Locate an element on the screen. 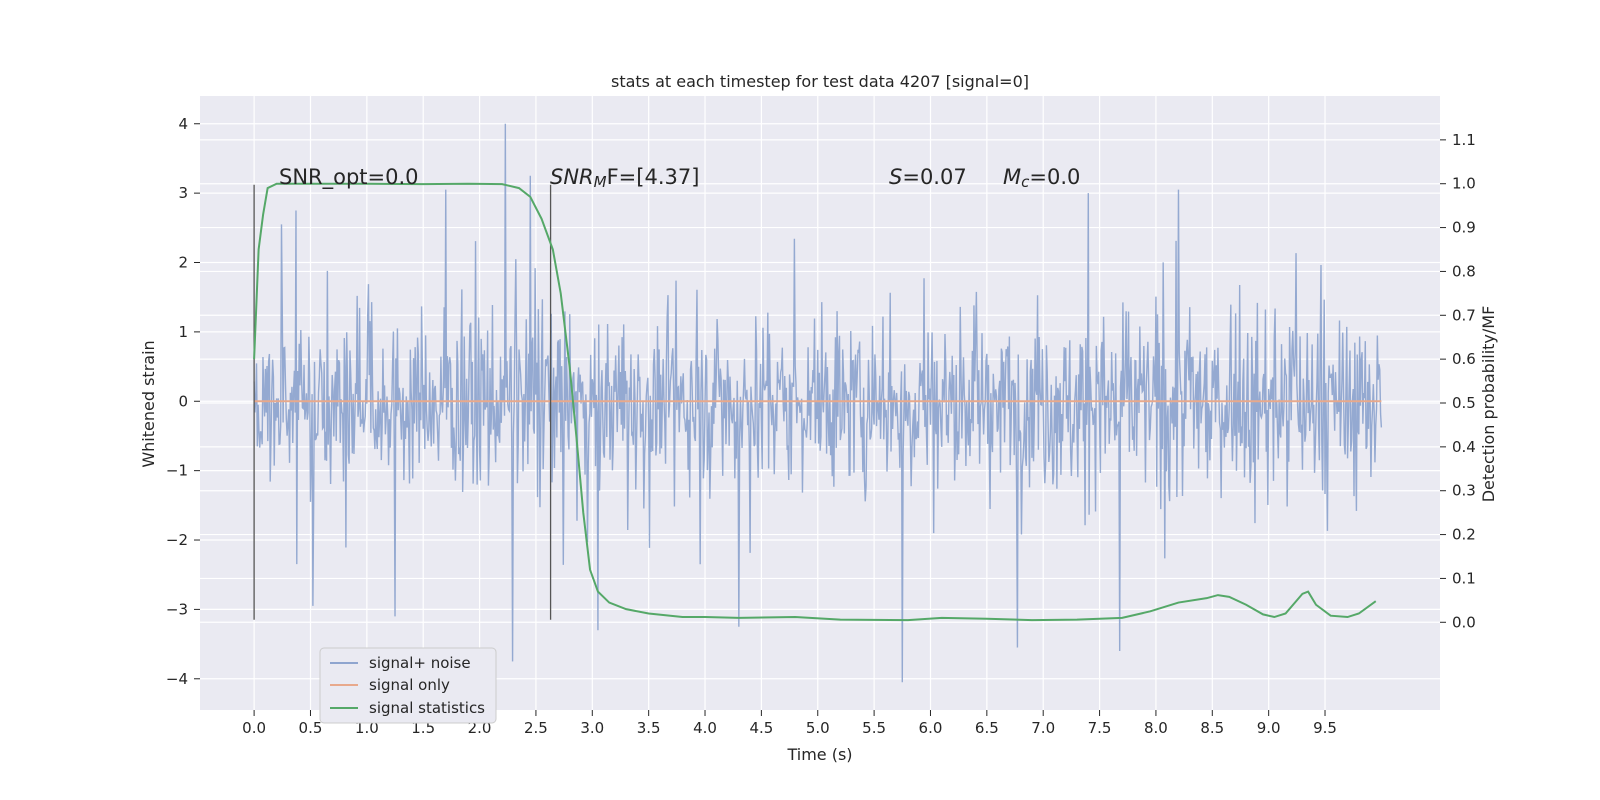  y2-tick-label: 1.0 is located at coordinates (1464, 184).